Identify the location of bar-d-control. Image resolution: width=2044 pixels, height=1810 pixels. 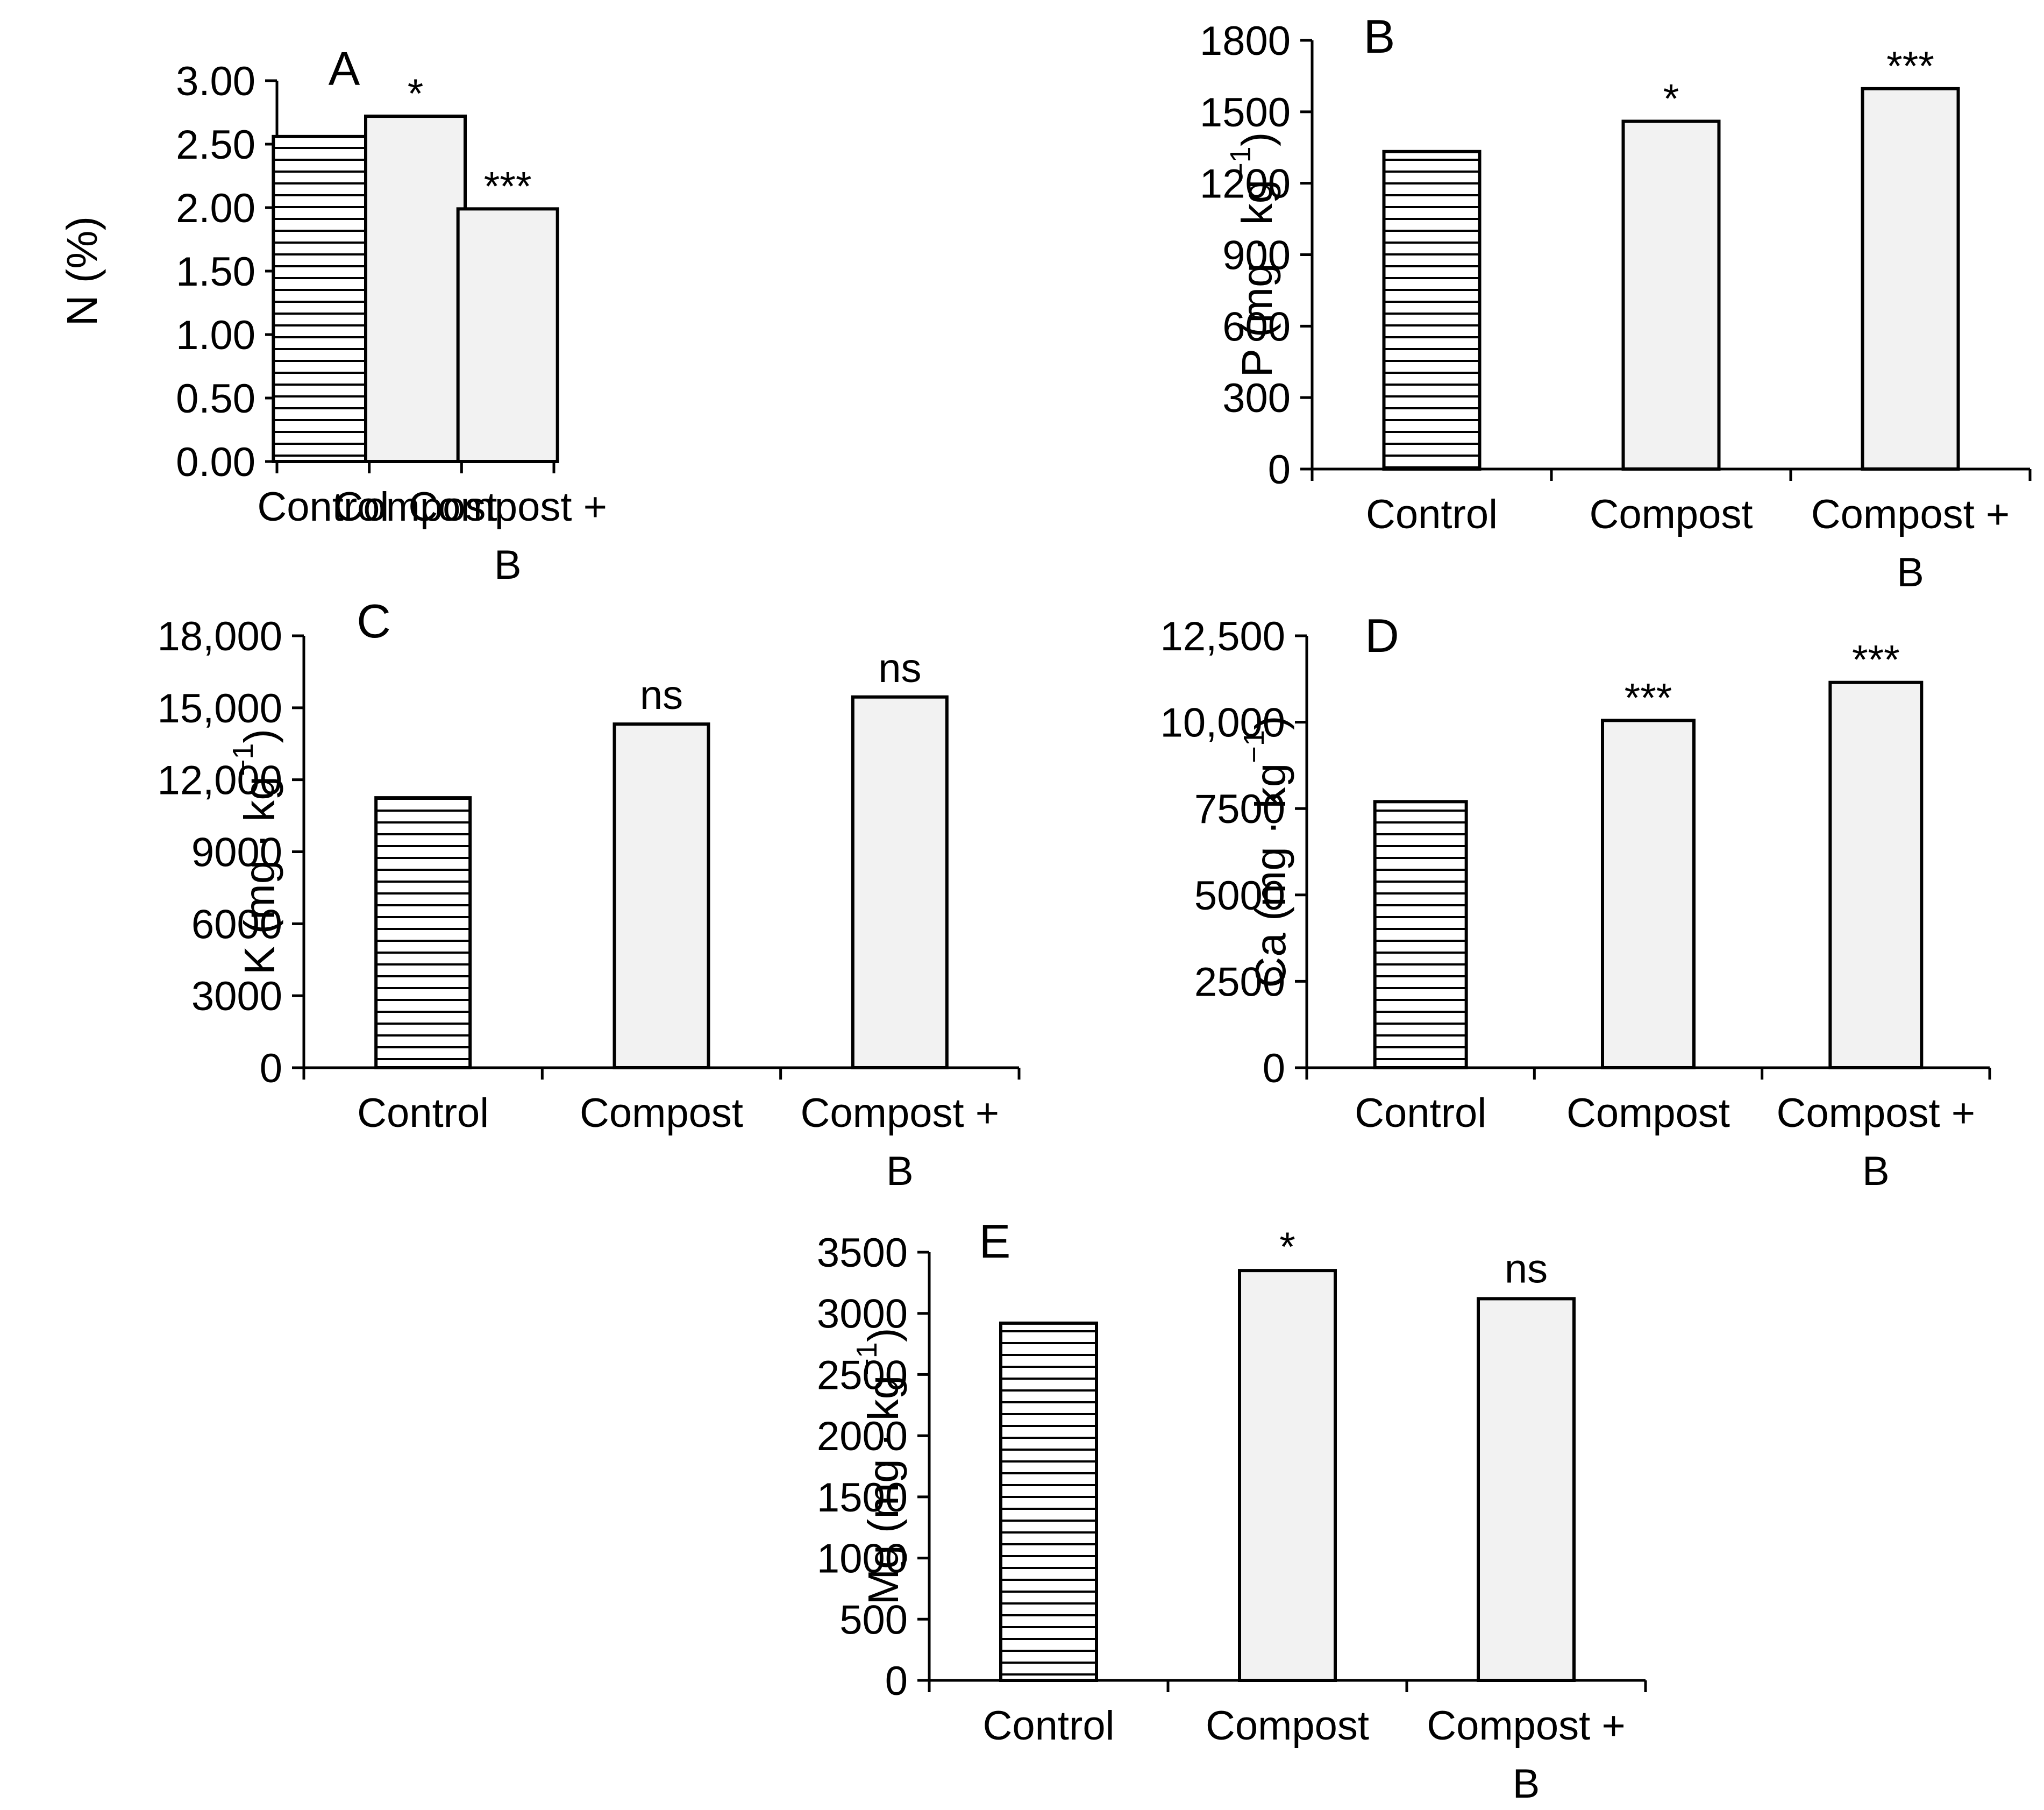
(1420, 935).